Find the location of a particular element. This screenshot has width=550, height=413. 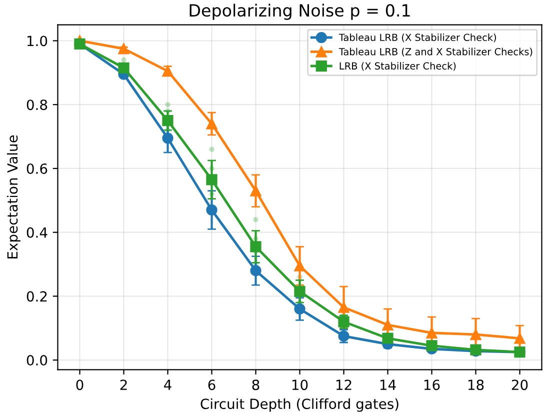

legend-label: Tableau LRB (X Stabilizer Check) is located at coordinates (417, 38).